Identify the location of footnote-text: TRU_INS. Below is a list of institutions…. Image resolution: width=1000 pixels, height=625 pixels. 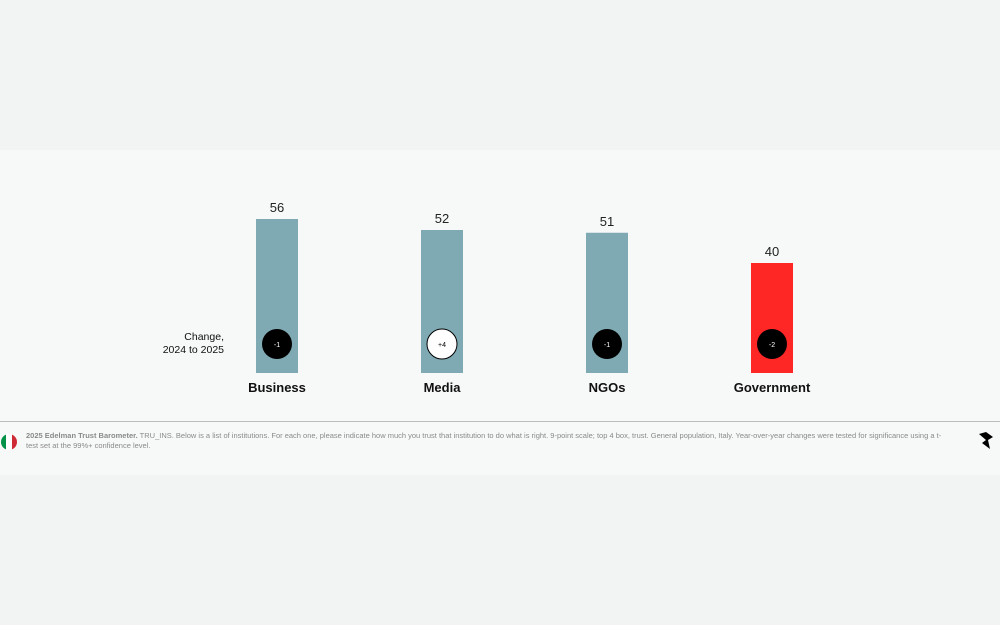
(484, 440).